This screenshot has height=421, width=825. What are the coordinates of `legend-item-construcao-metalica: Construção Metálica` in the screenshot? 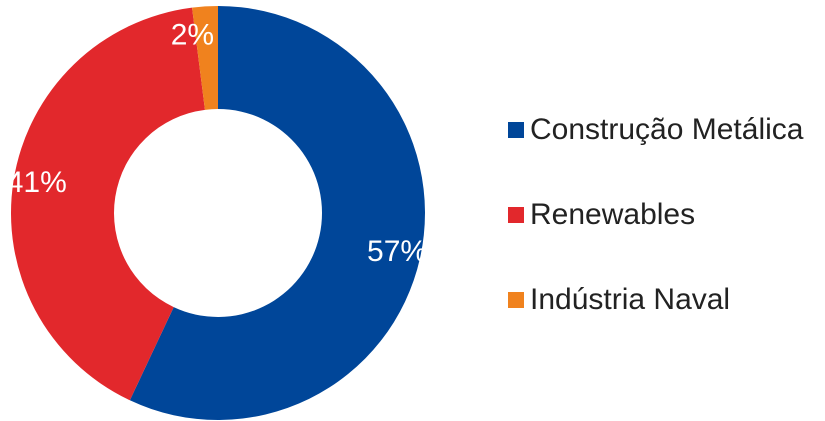 It's located at (655, 129).